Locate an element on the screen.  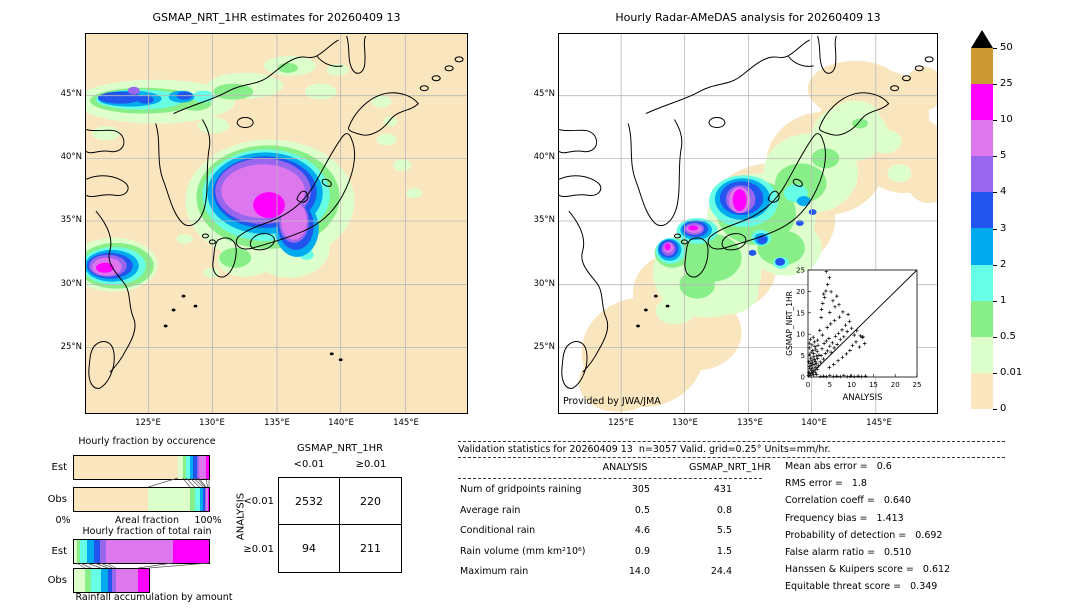
left-map-small-islands is located at coordinates (253, 328).